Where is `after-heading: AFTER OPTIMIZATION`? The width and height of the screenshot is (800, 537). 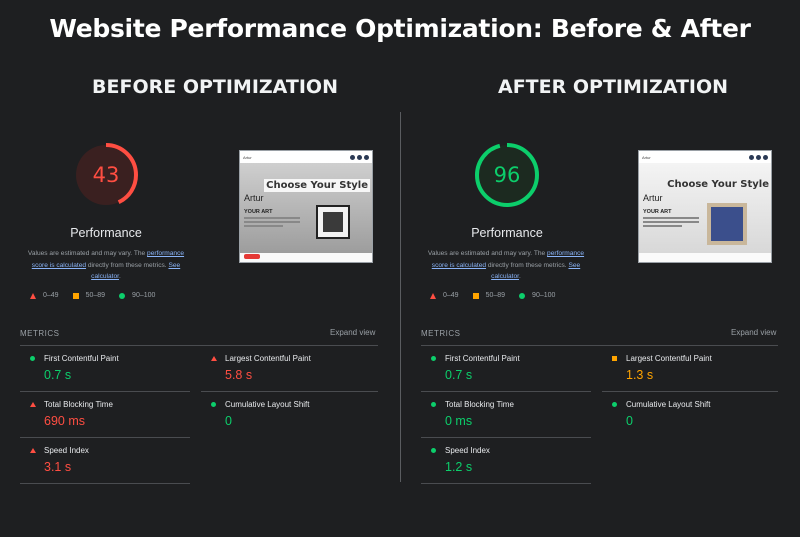 after-heading: AFTER OPTIMIZATION is located at coordinates (613, 87).